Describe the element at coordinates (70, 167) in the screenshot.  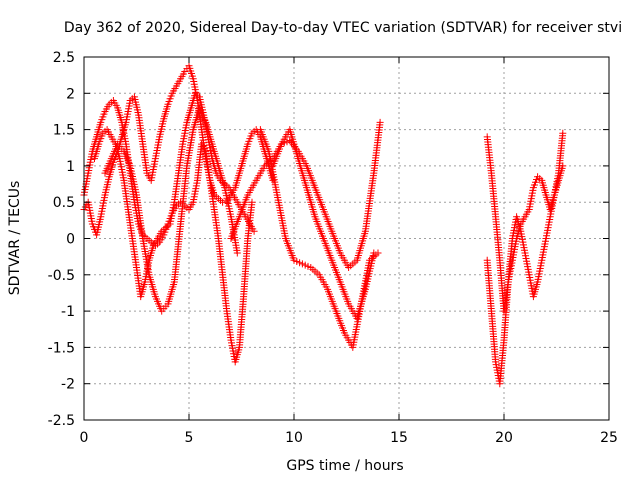
I see `y-tick-label: 1` at that location.